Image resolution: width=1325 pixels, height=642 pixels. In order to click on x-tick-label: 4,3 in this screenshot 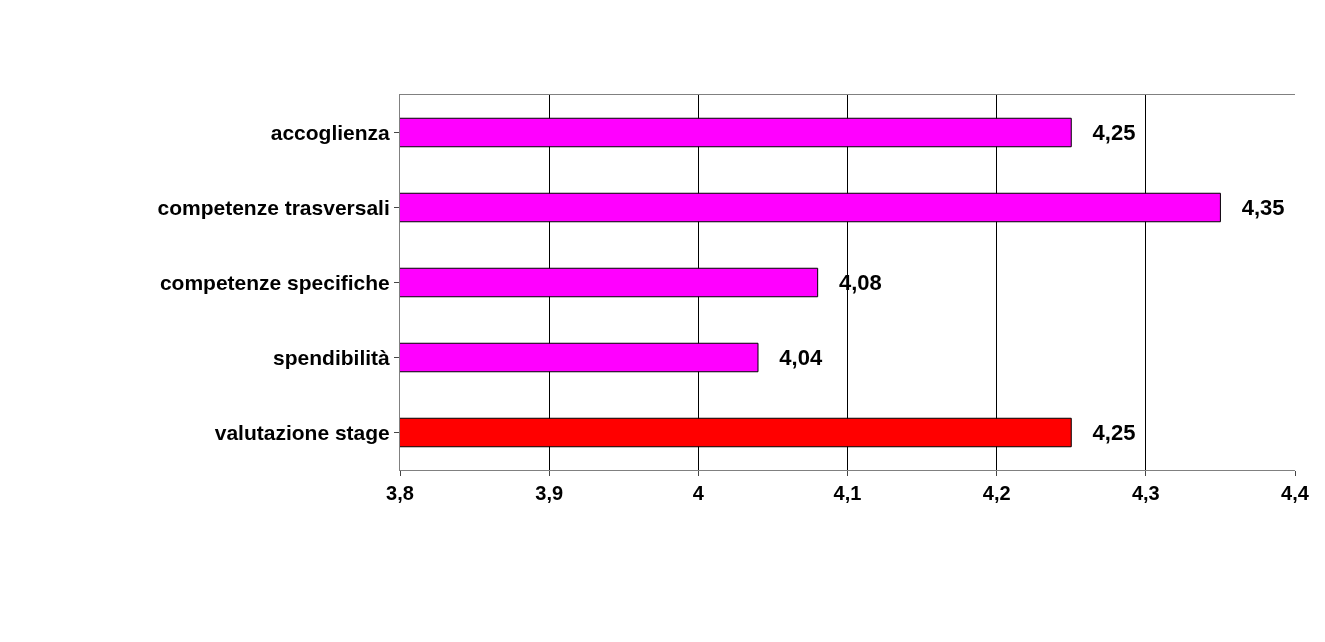, I will do `click(1145, 493)`.